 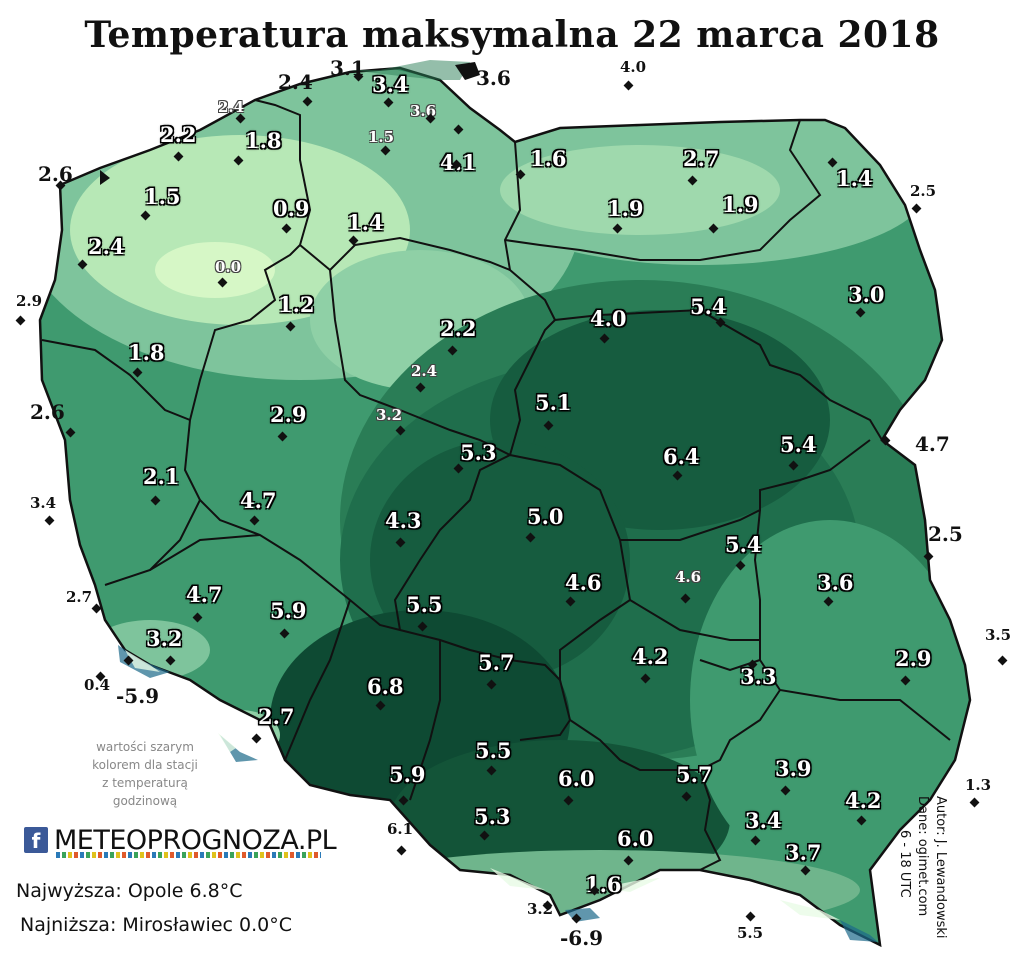 I want to click on station-temperature-label: 6.8, so click(x=385, y=686).